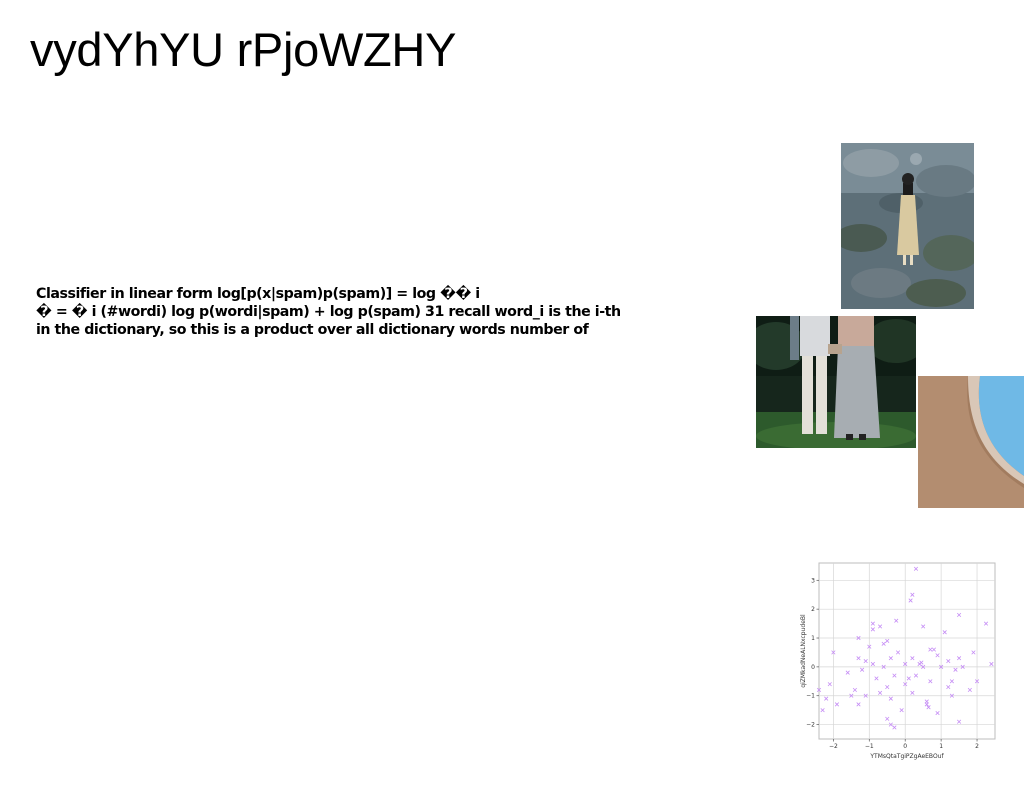  I want to click on y-tick-label: 1, so click(813, 638).